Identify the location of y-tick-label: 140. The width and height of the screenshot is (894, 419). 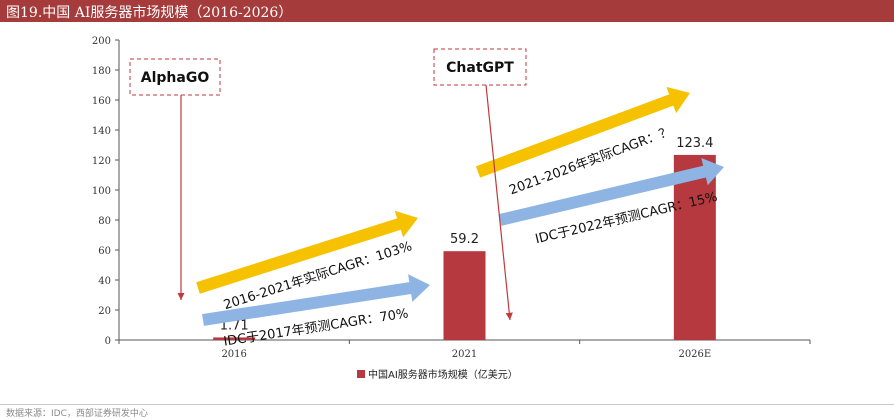
(101, 131).